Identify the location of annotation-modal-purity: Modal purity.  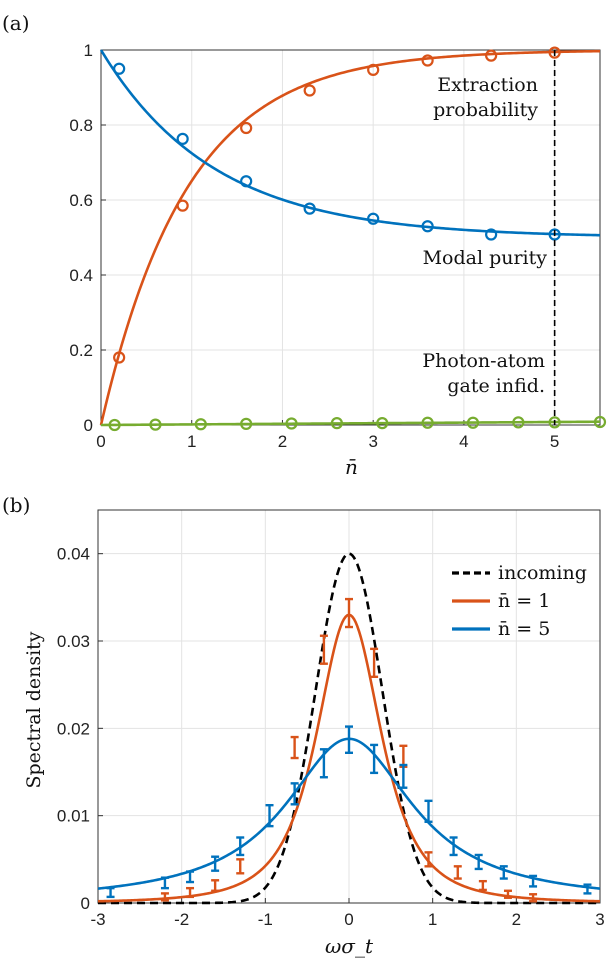
(485, 258).